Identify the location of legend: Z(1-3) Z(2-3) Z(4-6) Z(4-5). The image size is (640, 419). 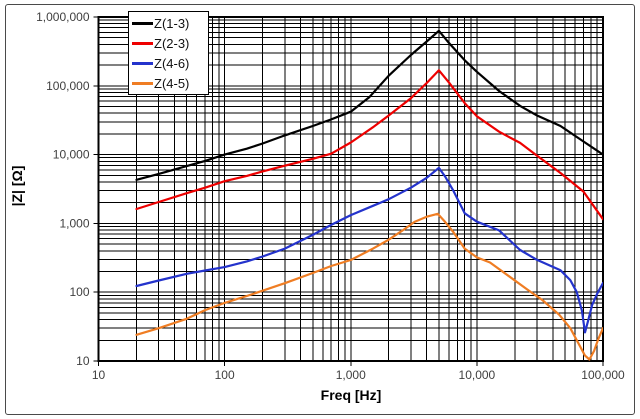
(168, 53).